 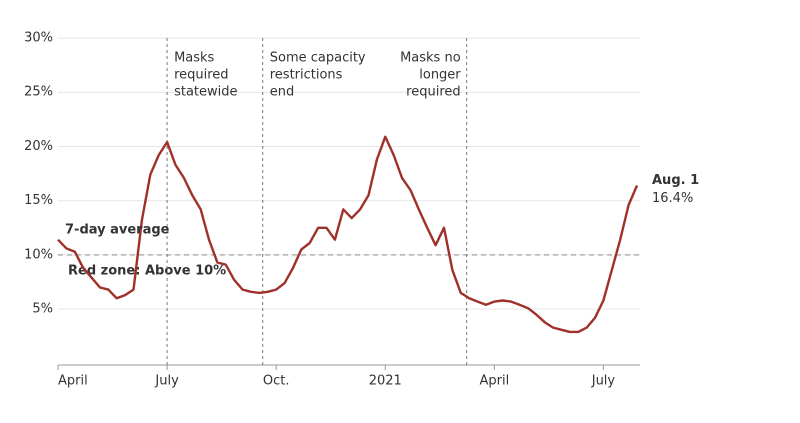 I want to click on end-date-label: Aug. 1, so click(x=675, y=180).